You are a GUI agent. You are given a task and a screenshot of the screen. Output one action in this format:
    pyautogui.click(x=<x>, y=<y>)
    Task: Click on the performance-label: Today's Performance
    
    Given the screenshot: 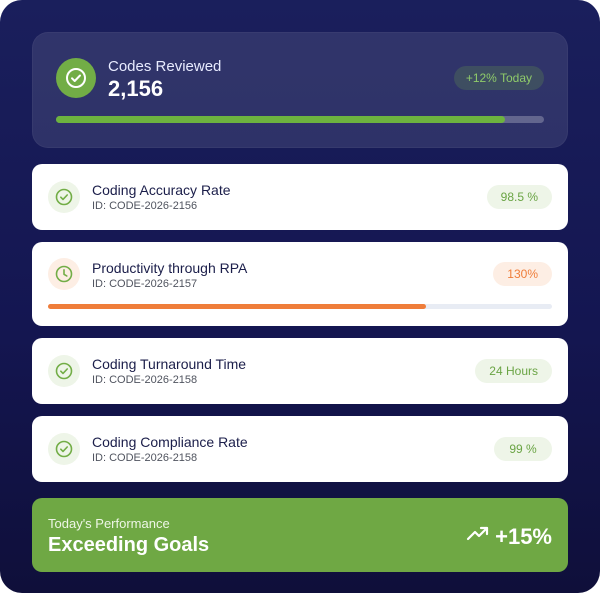 What is the action you would take?
    pyautogui.click(x=109, y=523)
    